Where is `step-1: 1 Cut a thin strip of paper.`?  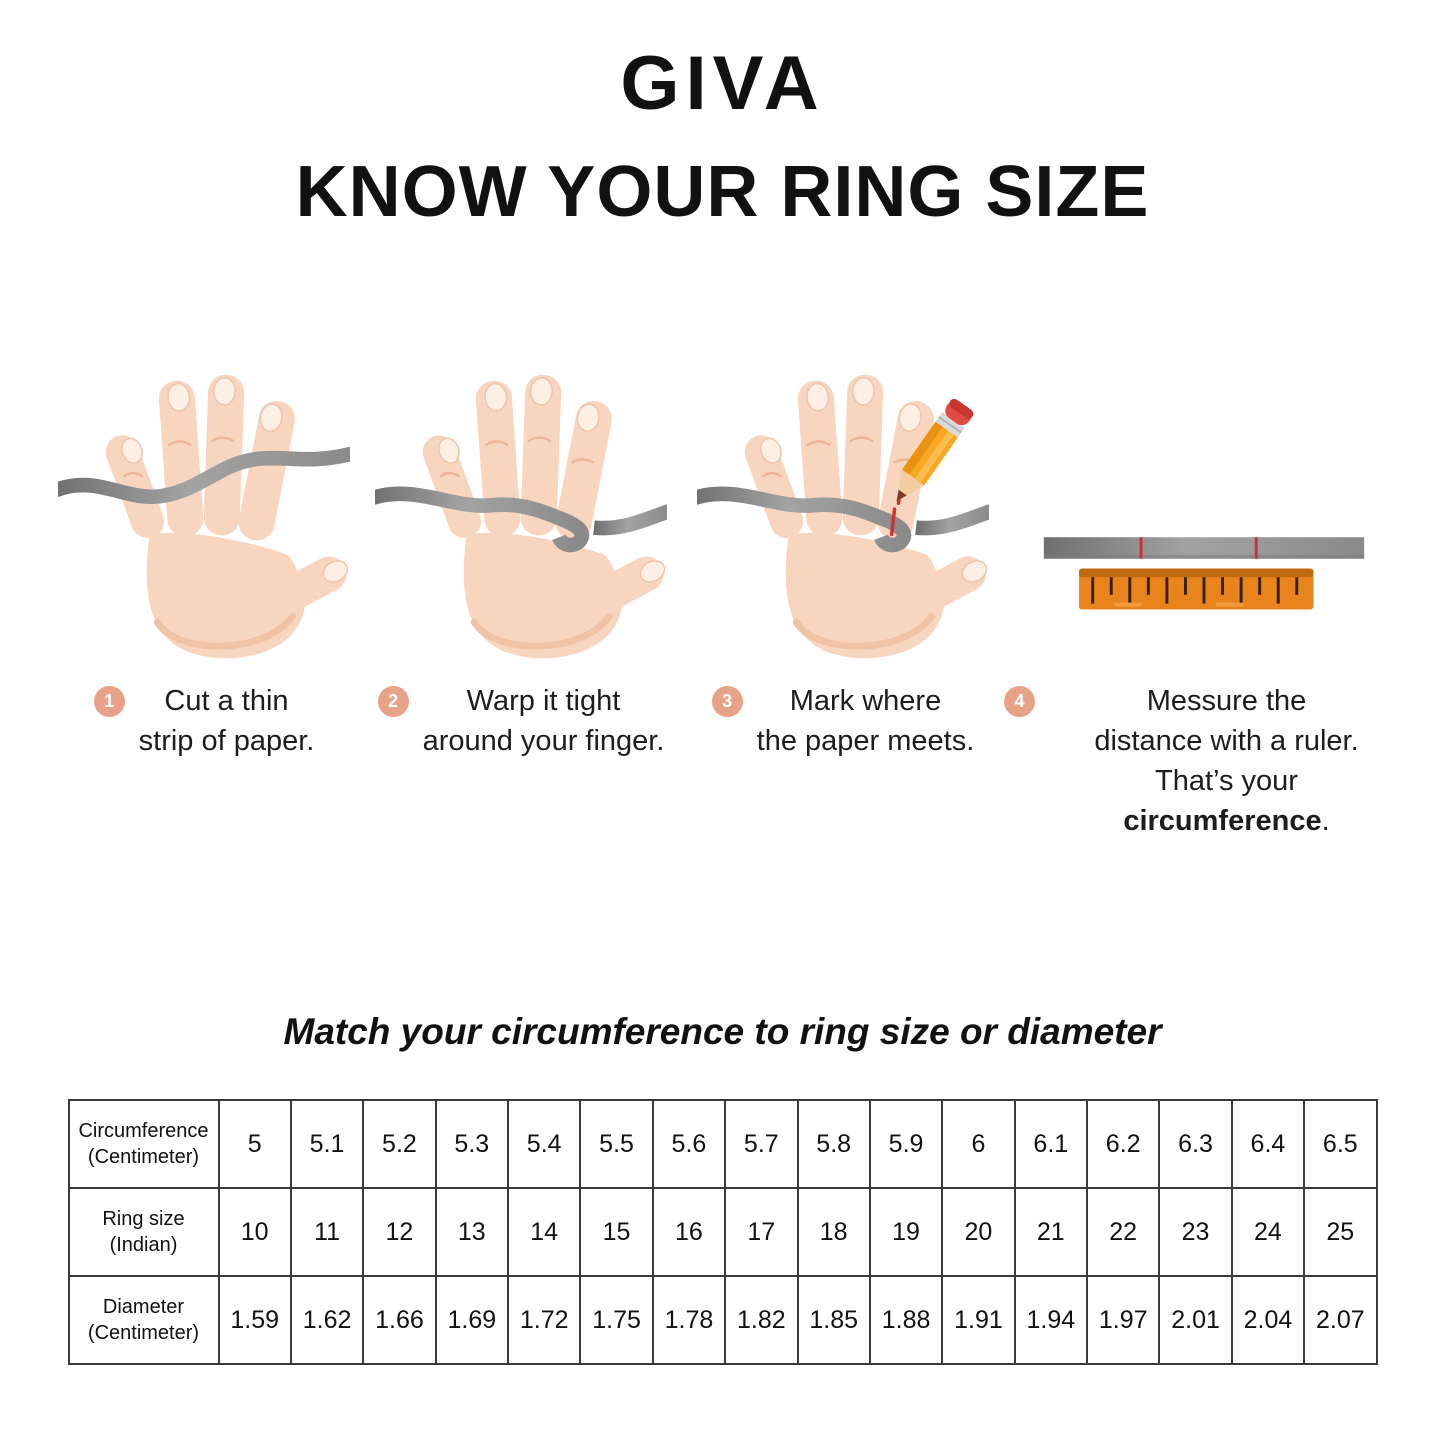
step-1: 1 Cut a thin strip of paper. is located at coordinates (204, 600).